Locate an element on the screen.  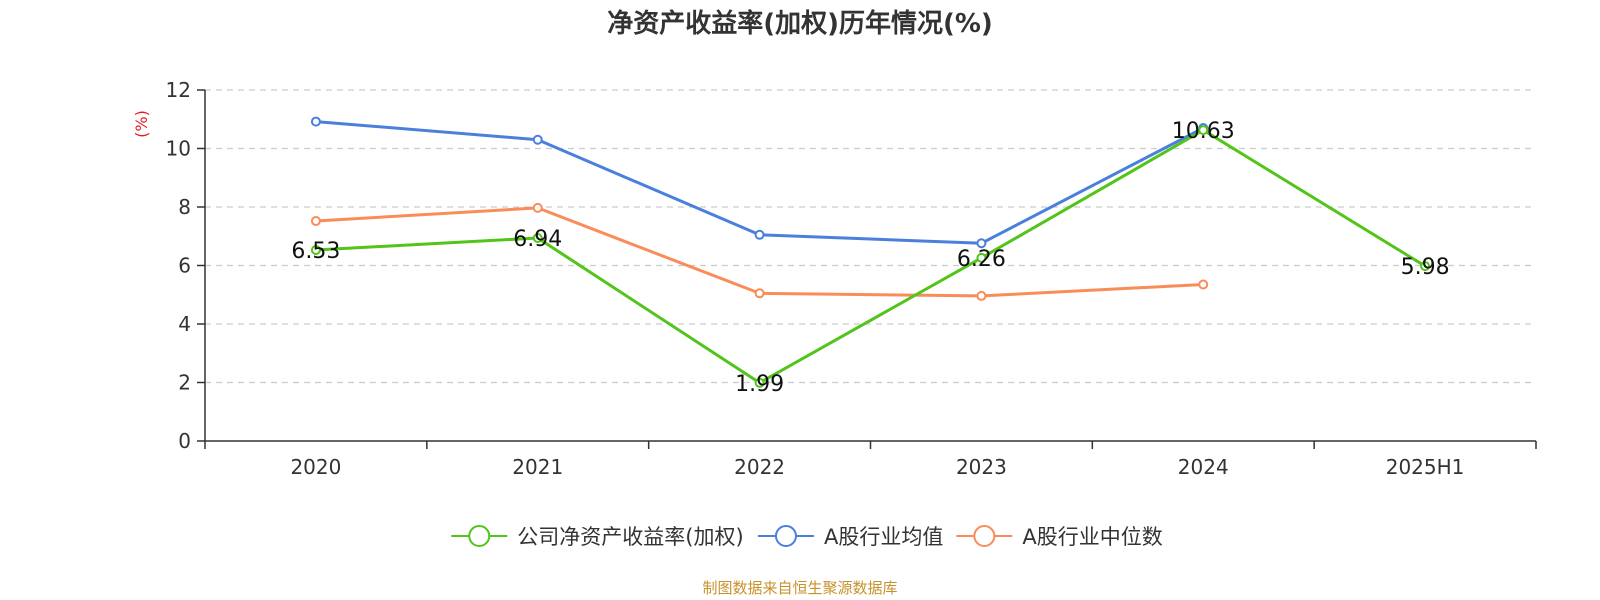
y-tick-label-2: 2 is located at coordinates (184, 383).